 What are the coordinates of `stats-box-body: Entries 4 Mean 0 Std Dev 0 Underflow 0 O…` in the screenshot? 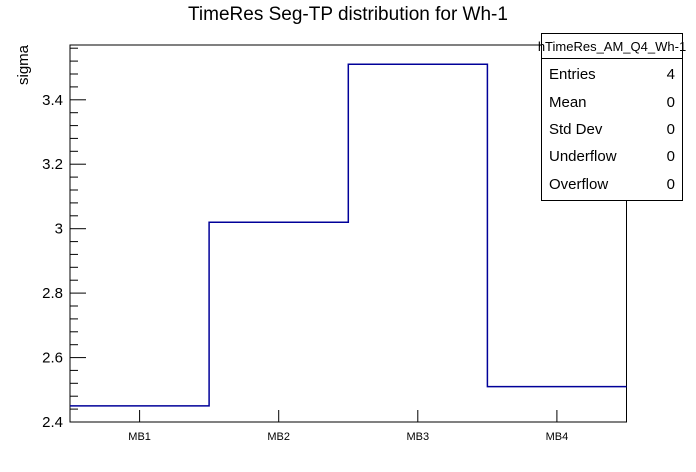 It's located at (612, 130).